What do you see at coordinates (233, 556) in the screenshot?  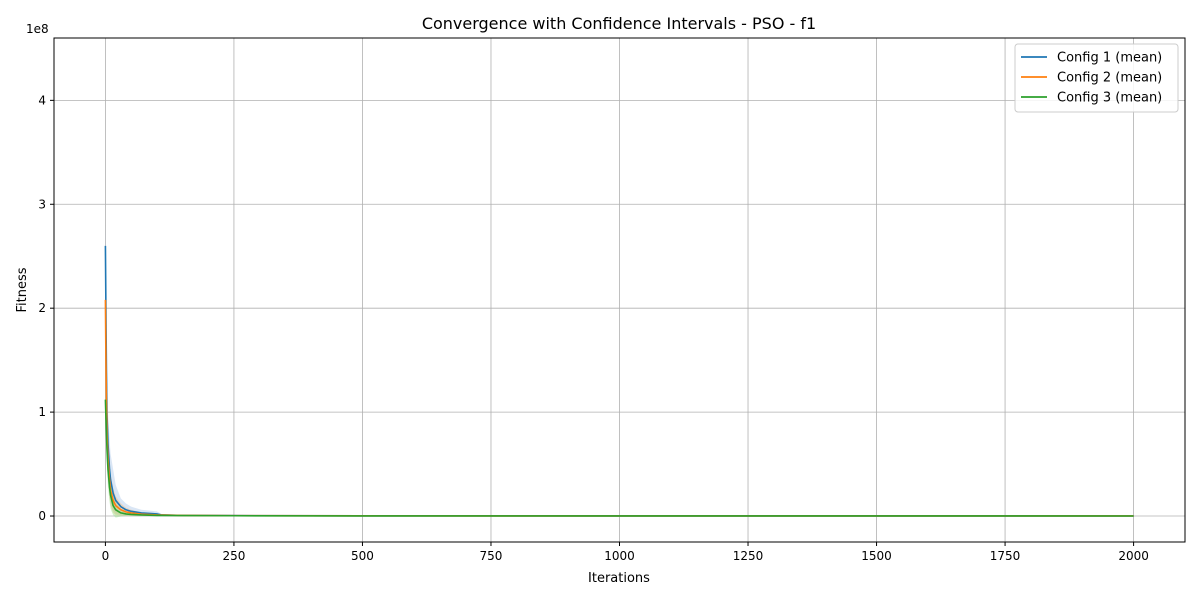 I see `x-tick-label: 250` at bounding box center [233, 556].